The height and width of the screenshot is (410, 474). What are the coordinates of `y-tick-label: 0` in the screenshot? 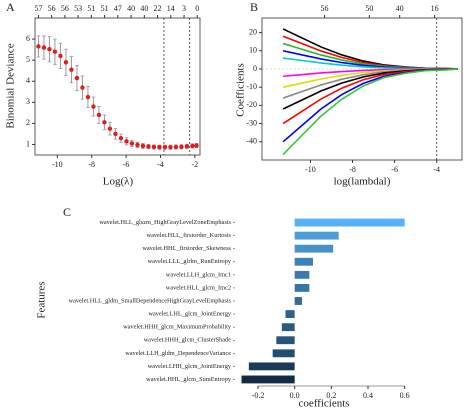 It's located at (255, 68).